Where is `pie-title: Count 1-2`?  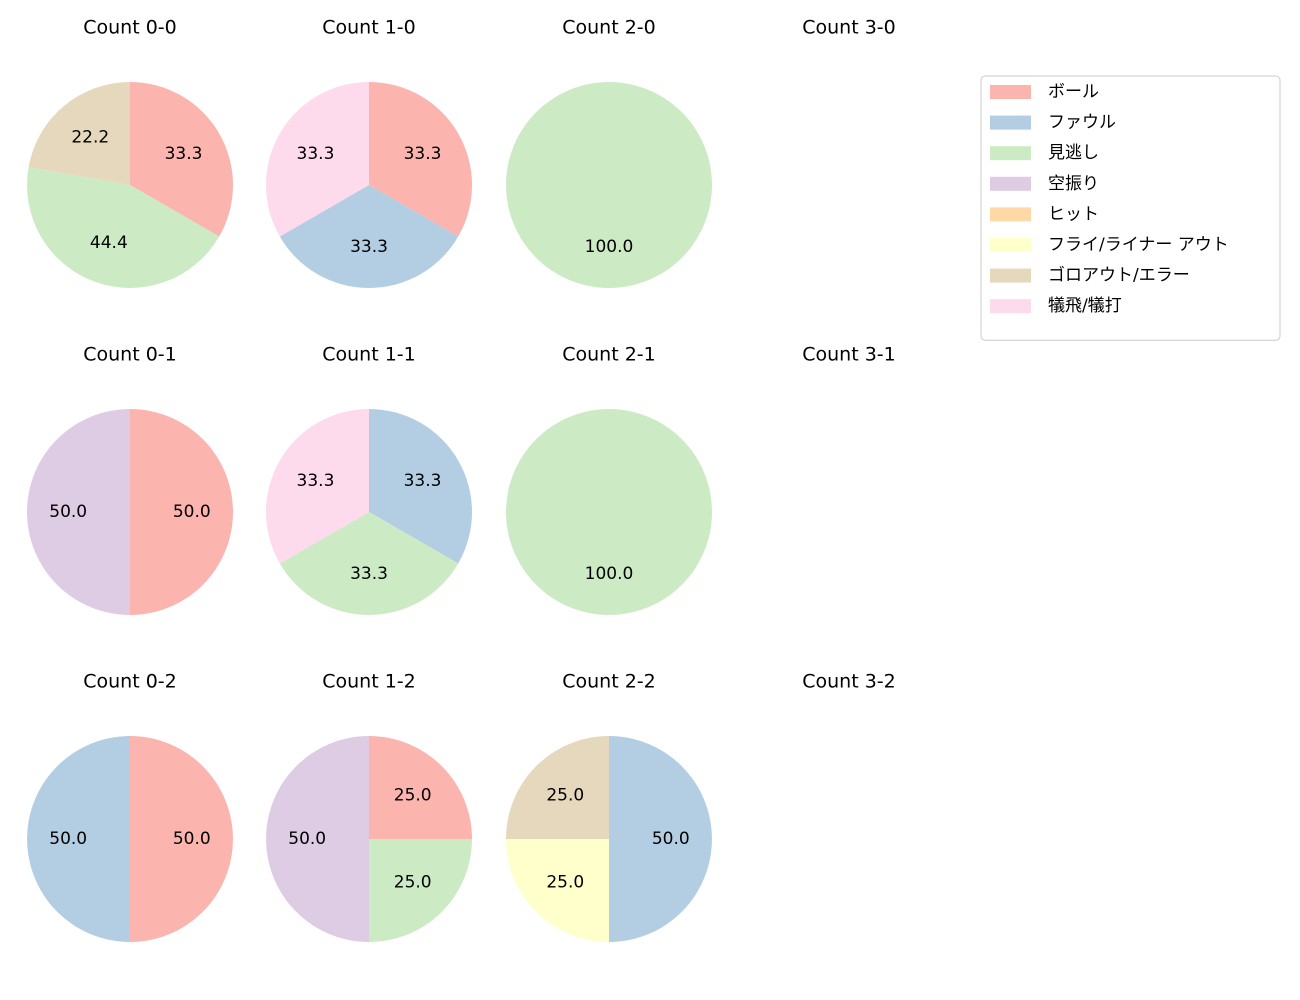
pie-title: Count 1-2 is located at coordinates (369, 682).